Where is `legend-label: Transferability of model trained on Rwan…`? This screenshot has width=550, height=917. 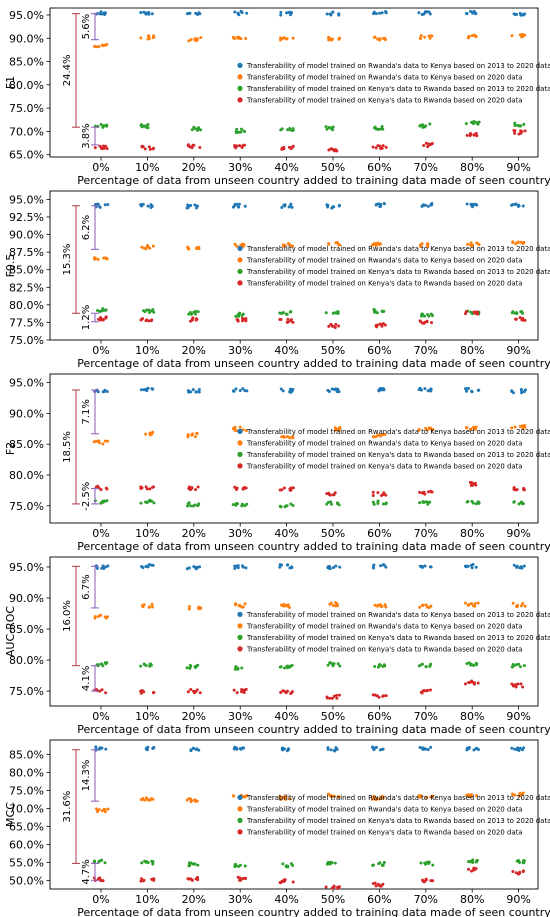
legend-label: Transferability of model trained on Rwan… is located at coordinates (384, 77).